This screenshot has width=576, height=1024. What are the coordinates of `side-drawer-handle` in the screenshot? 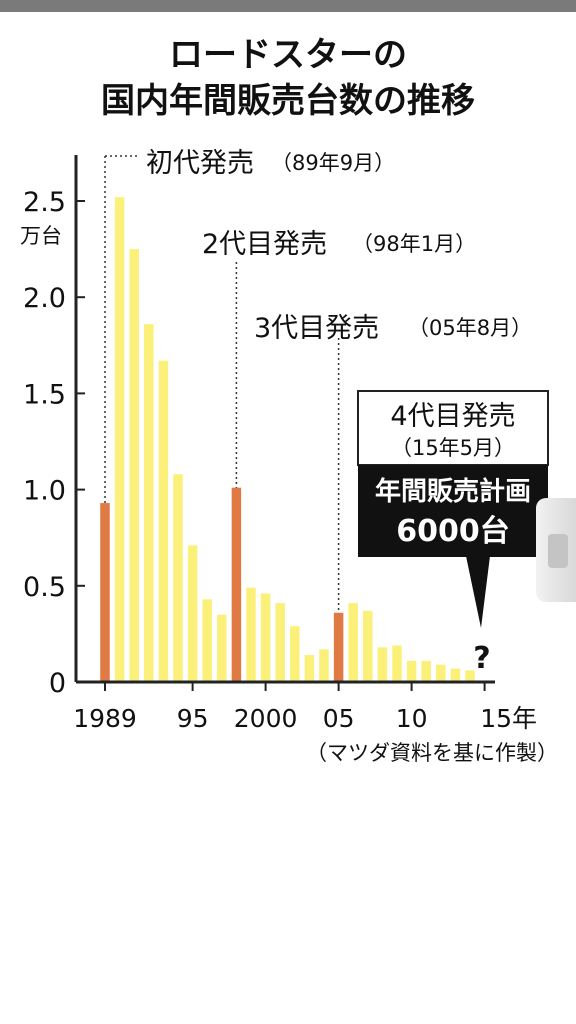 It's located at (556, 550).